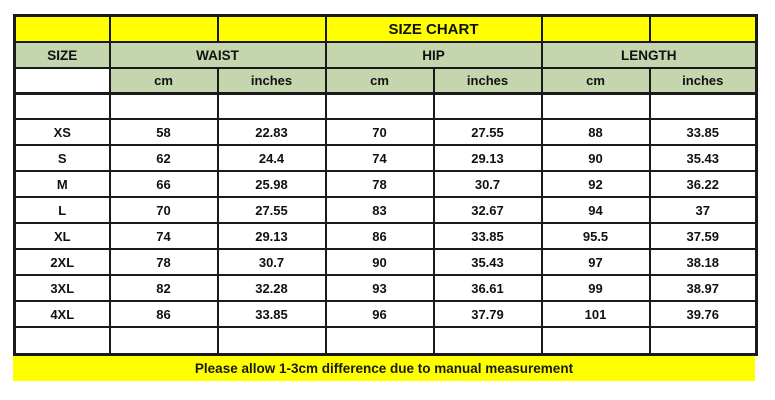 The width and height of the screenshot is (775, 400). Describe the element at coordinates (379, 81) in the screenshot. I see `hip-cm-header: cm` at that location.